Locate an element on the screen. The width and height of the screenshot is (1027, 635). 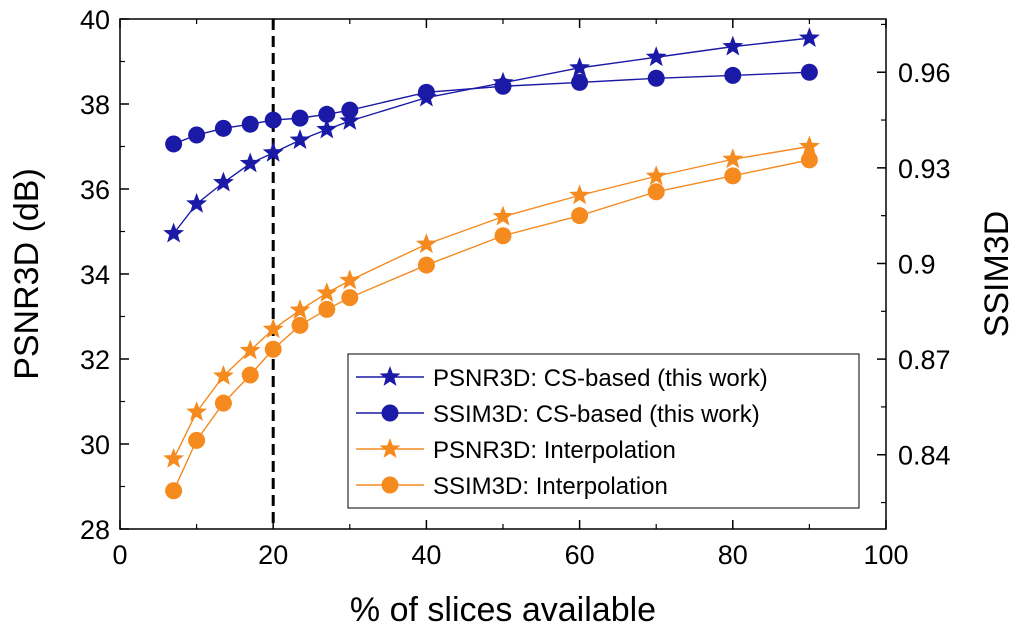
legend-label: SSIM3D: CS-based (this work) is located at coordinates (596, 414).